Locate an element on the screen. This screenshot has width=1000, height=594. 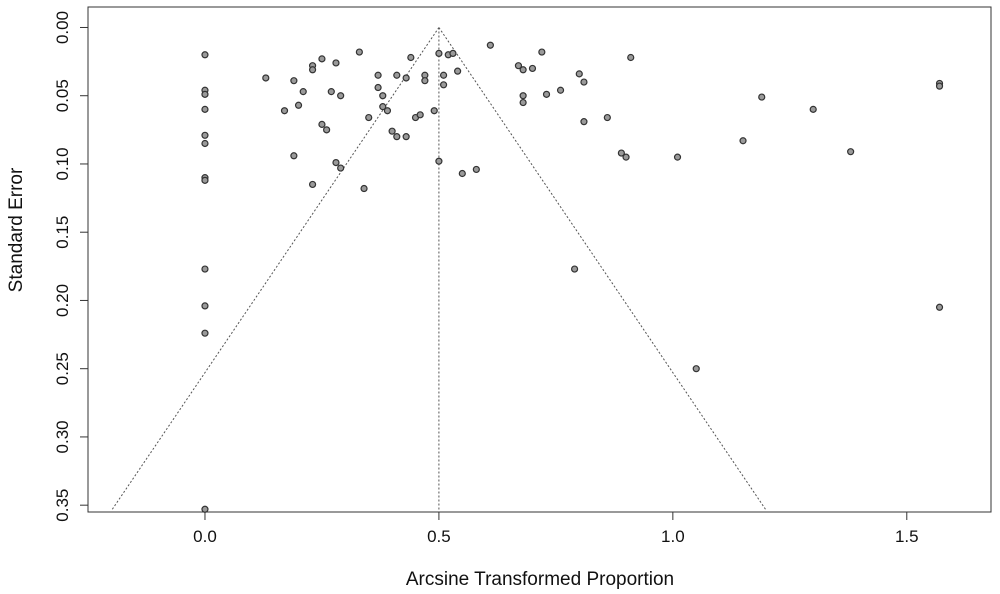
y-tick-label: 0.20 is located at coordinates (62, 300).